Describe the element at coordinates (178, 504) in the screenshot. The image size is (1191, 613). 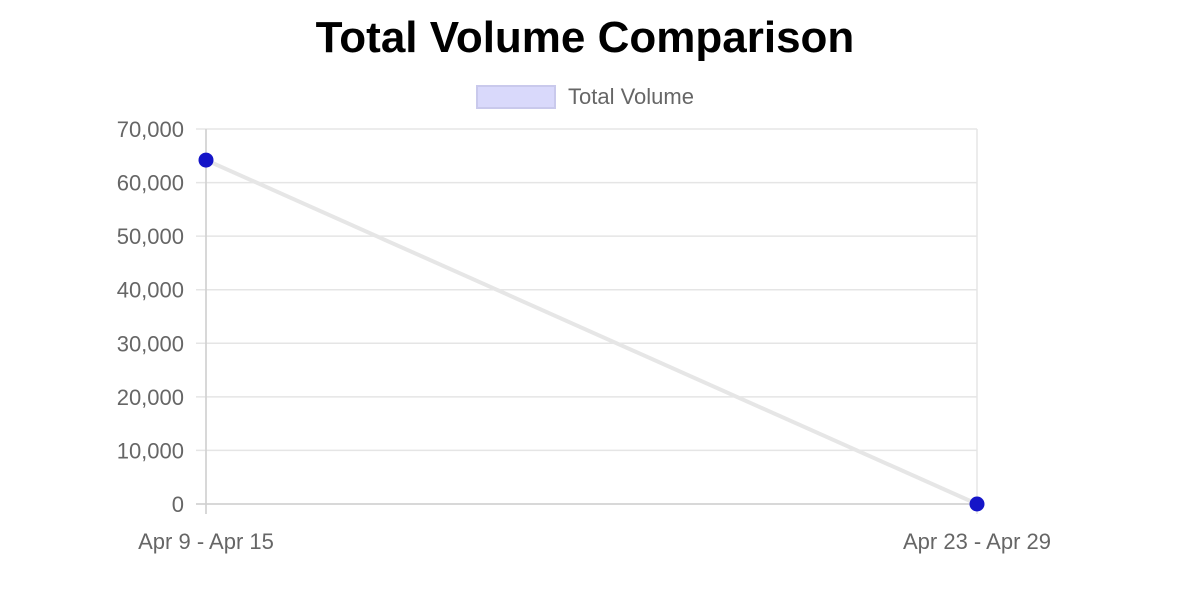
I see `y-tick-label: 0` at that location.